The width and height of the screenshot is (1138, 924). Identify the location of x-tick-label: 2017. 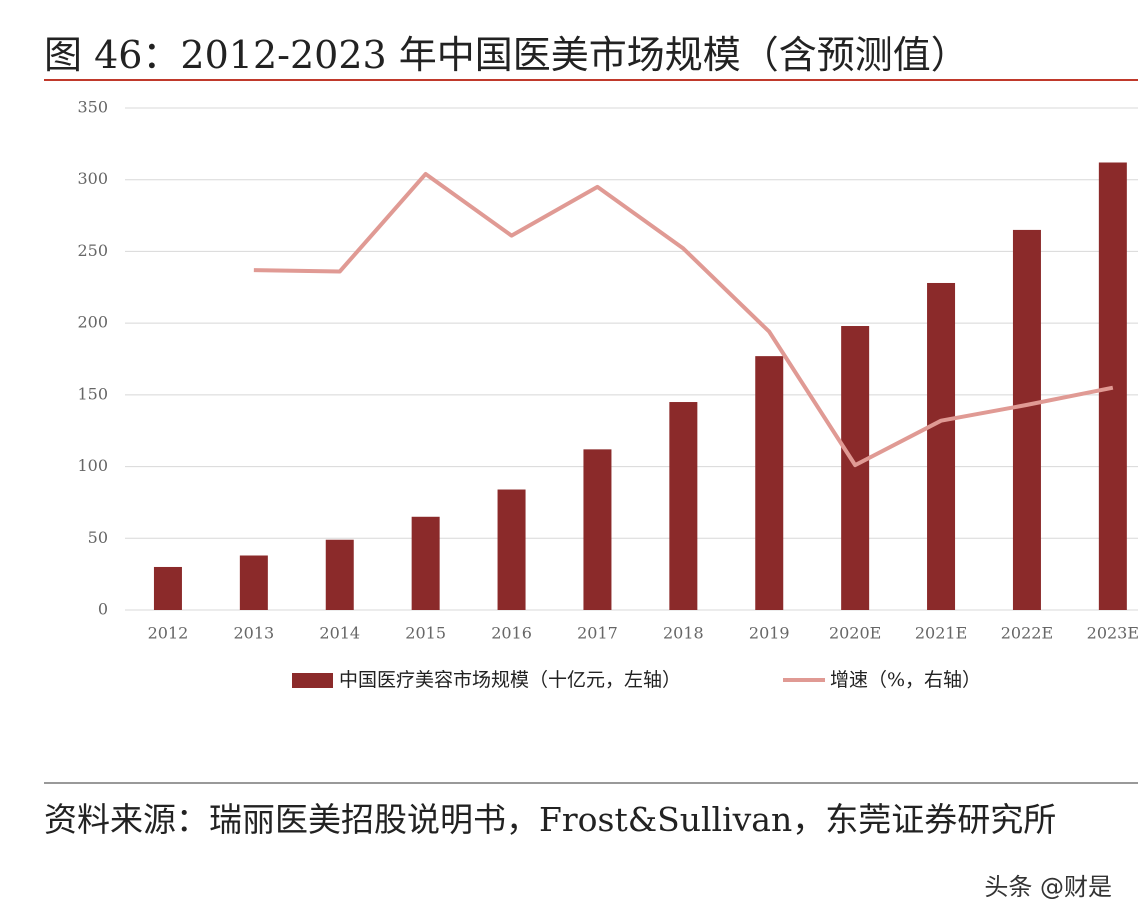
(597, 633).